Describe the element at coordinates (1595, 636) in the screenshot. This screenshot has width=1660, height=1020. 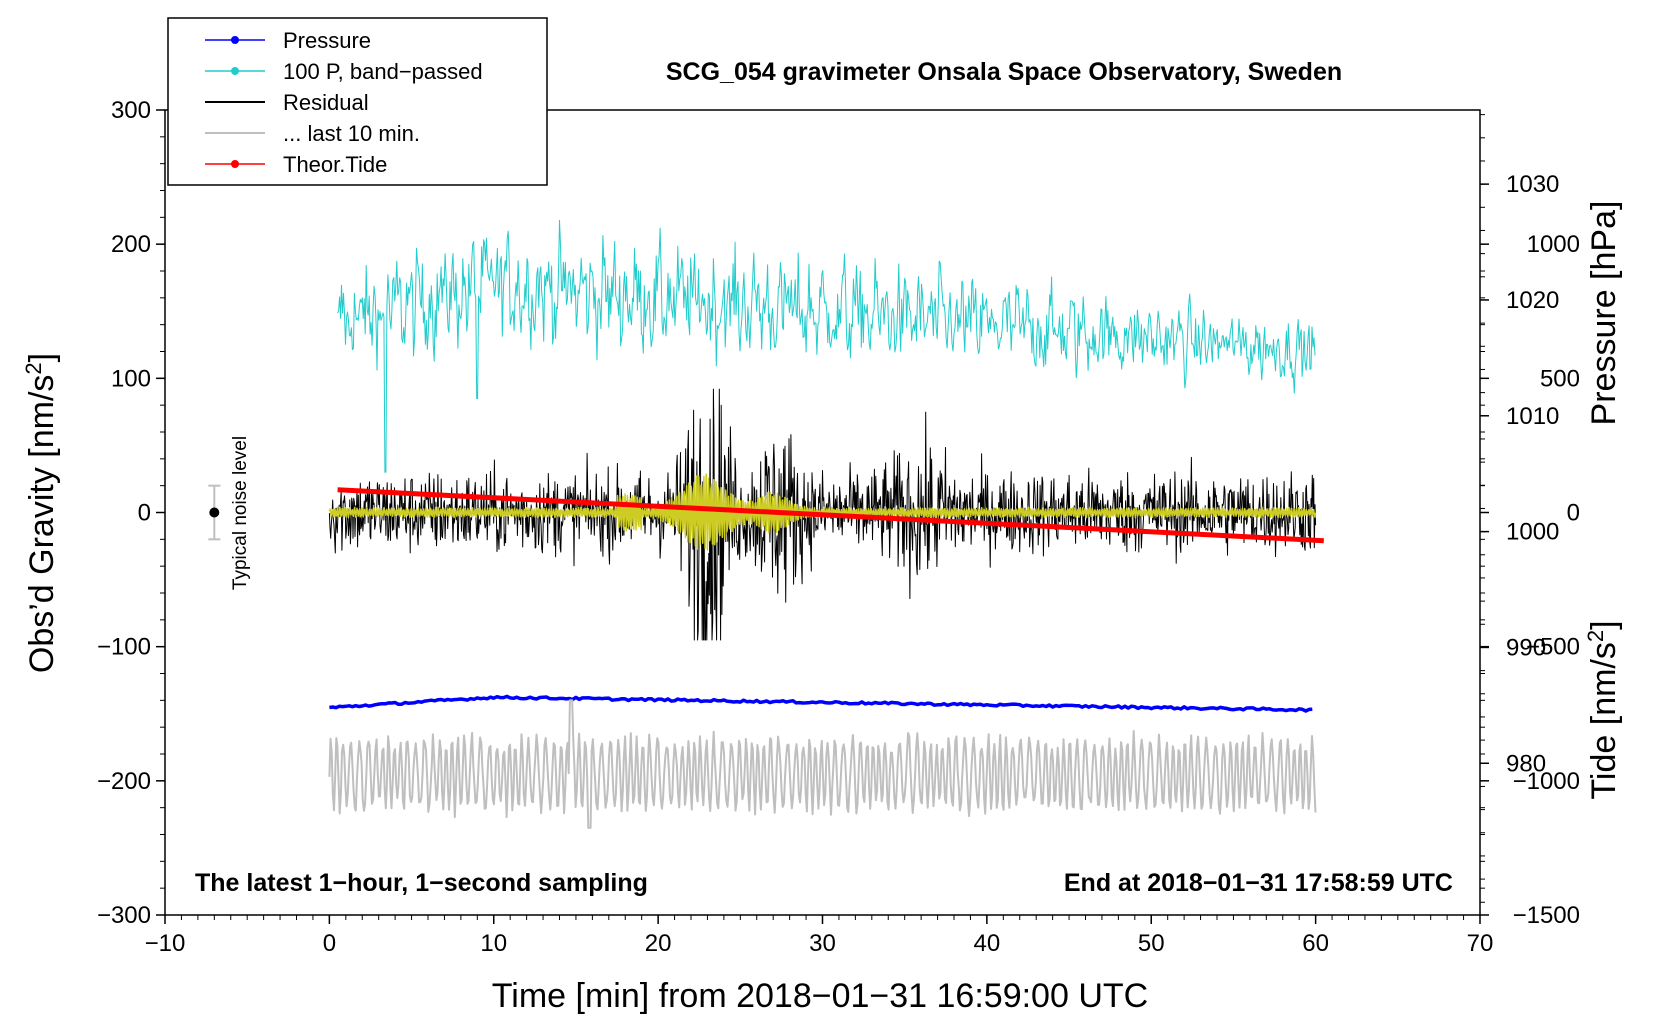
I see `tide-axis-title-sup: 2` at that location.